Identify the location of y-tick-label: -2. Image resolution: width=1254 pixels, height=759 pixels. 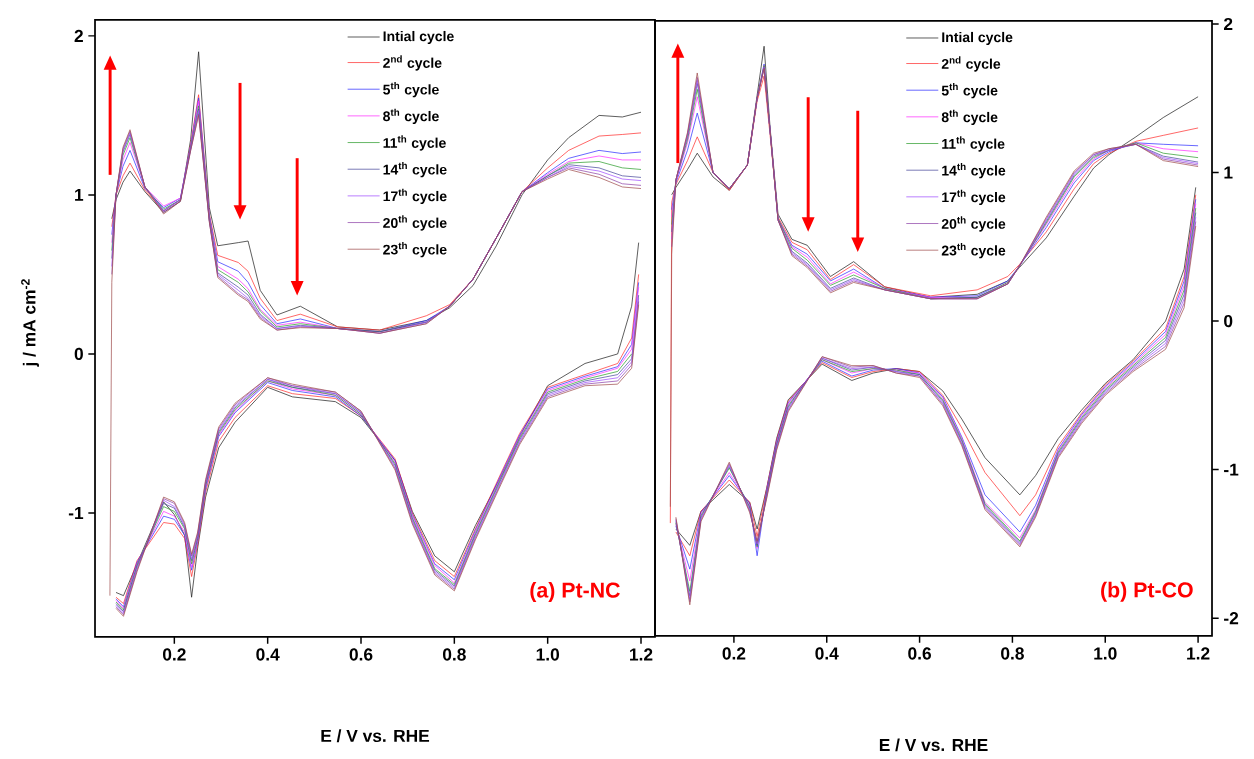
(1231, 618).